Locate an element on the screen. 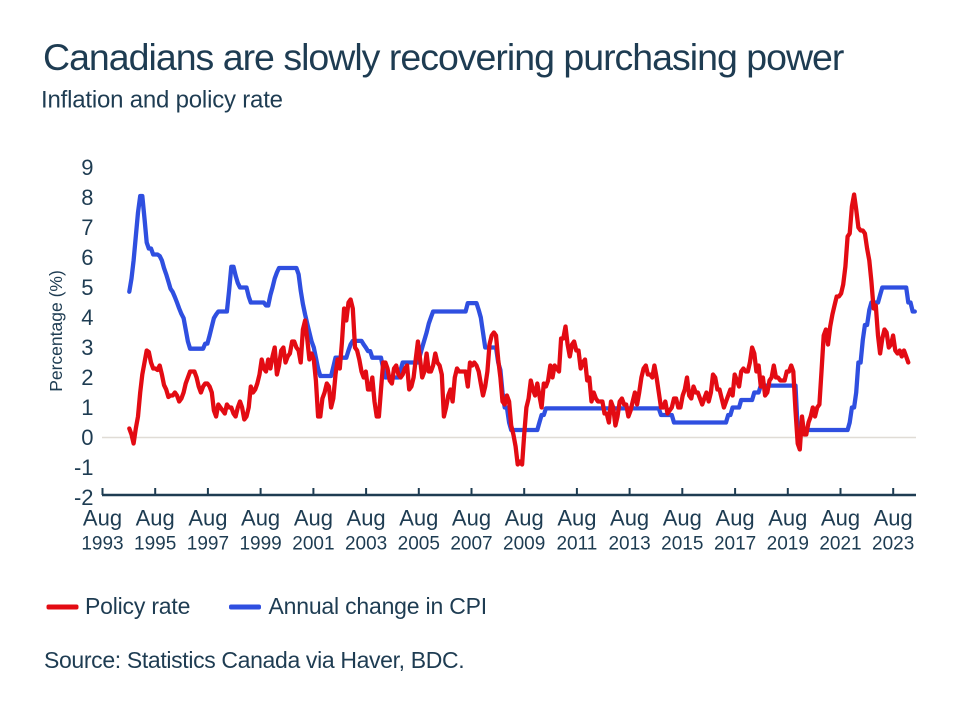 The width and height of the screenshot is (960, 720). svg-text: 7 is located at coordinates (87, 227).